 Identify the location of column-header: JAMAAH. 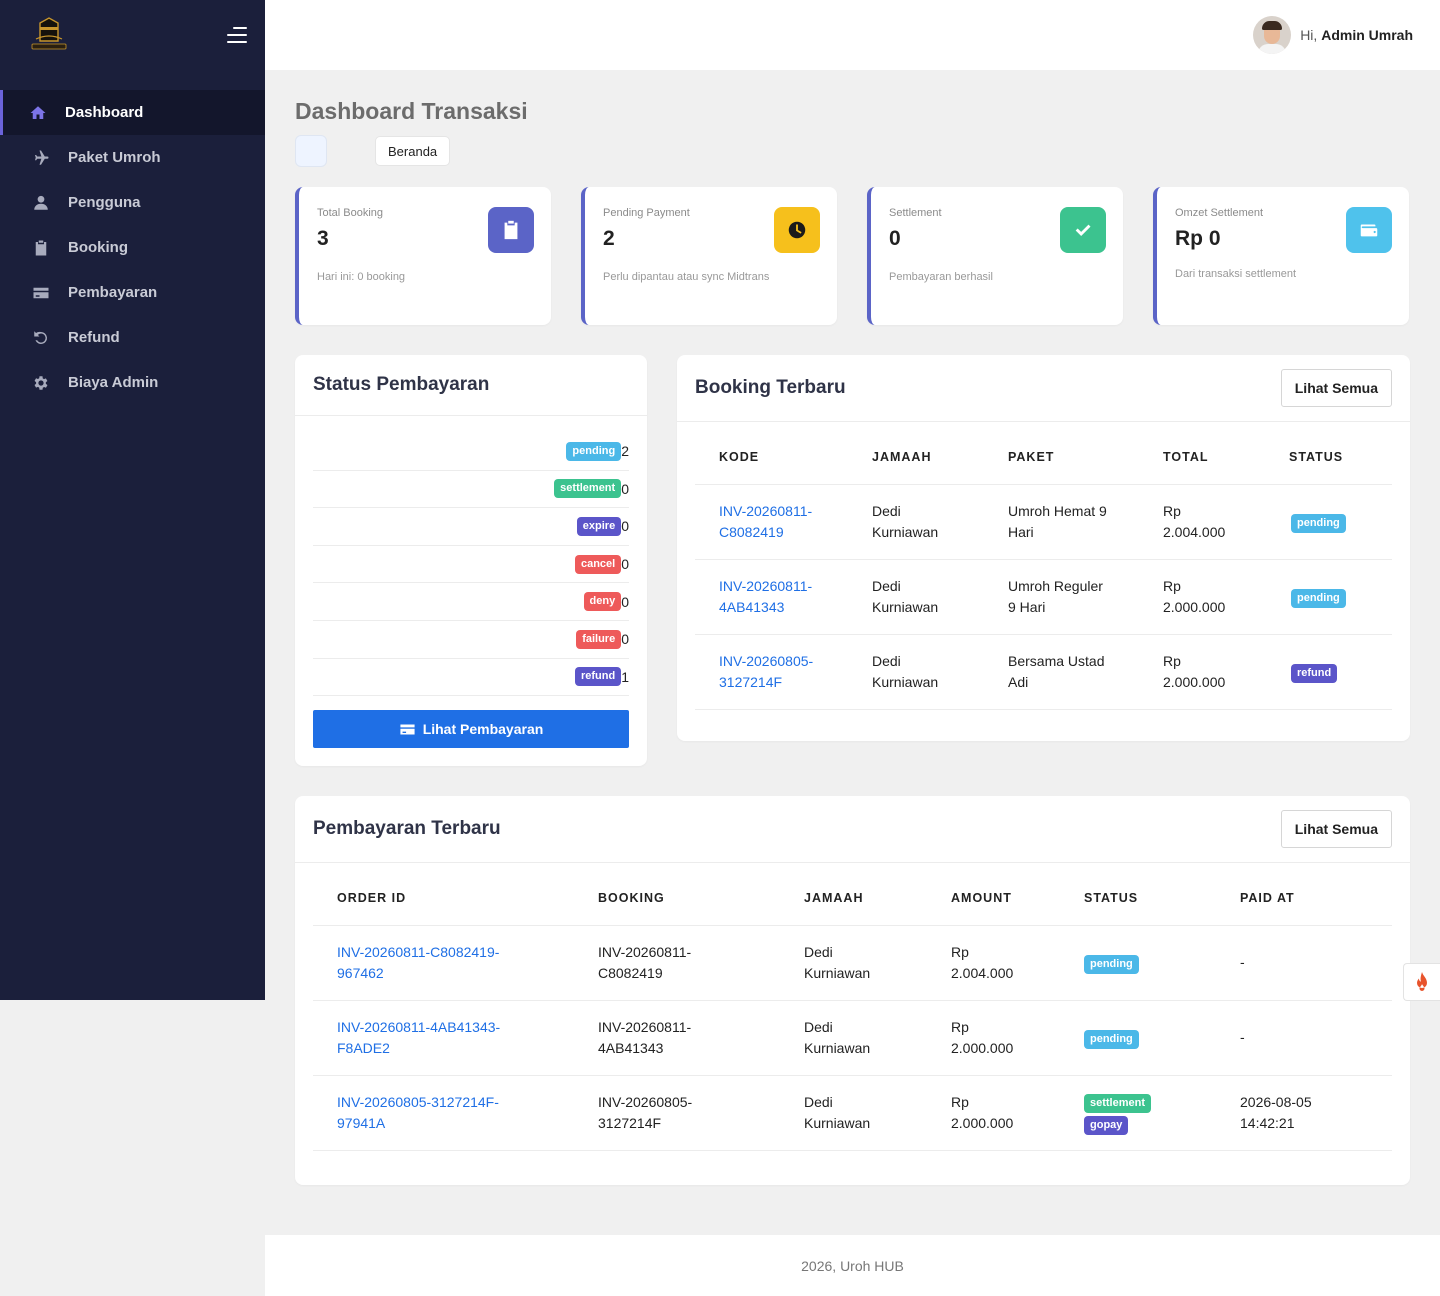
(902, 456).